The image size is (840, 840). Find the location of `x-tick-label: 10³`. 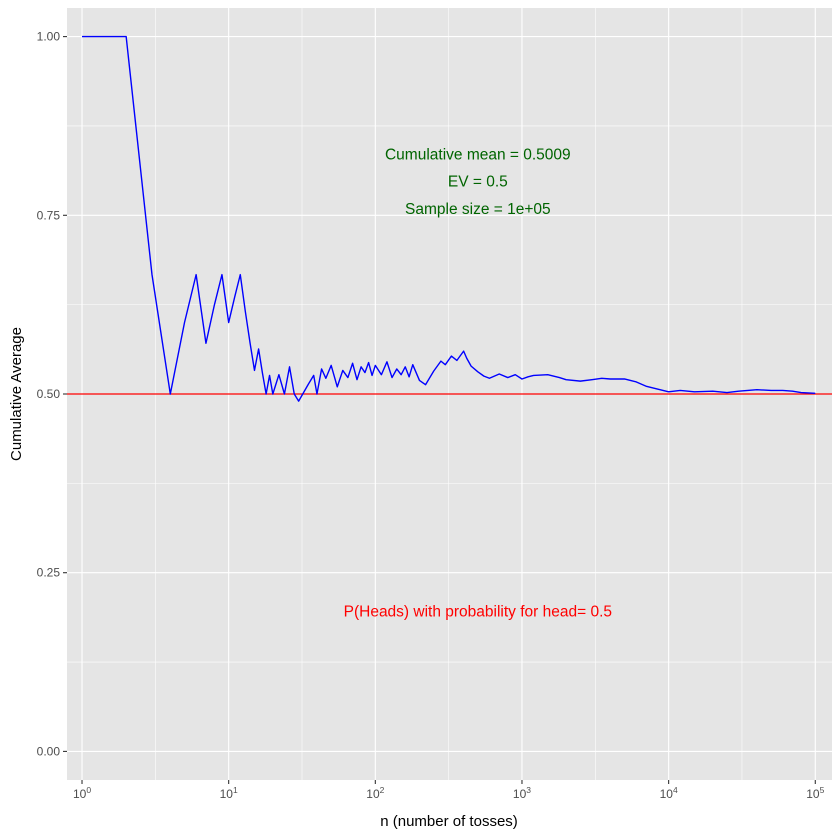

x-tick-label: 10³ is located at coordinates (522, 793).